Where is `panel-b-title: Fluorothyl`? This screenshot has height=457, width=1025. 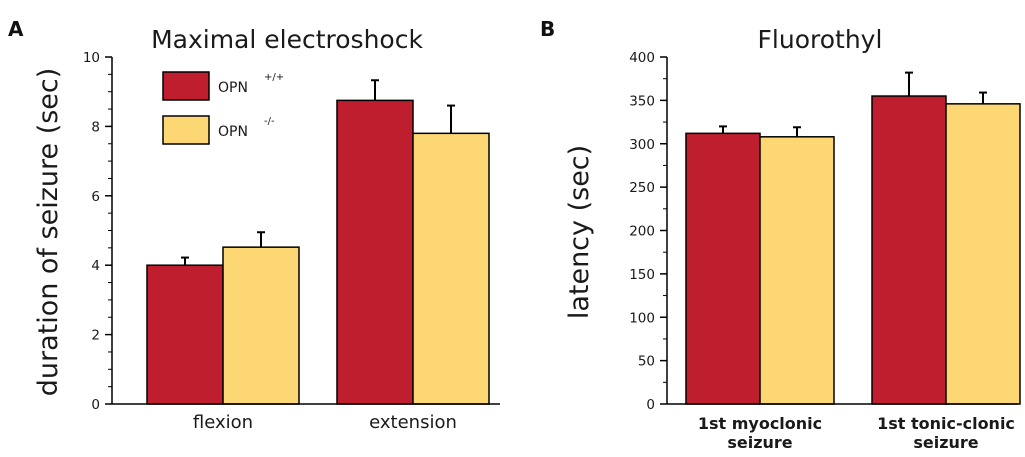
panel-b-title: Fluorothyl is located at coordinates (820, 39).